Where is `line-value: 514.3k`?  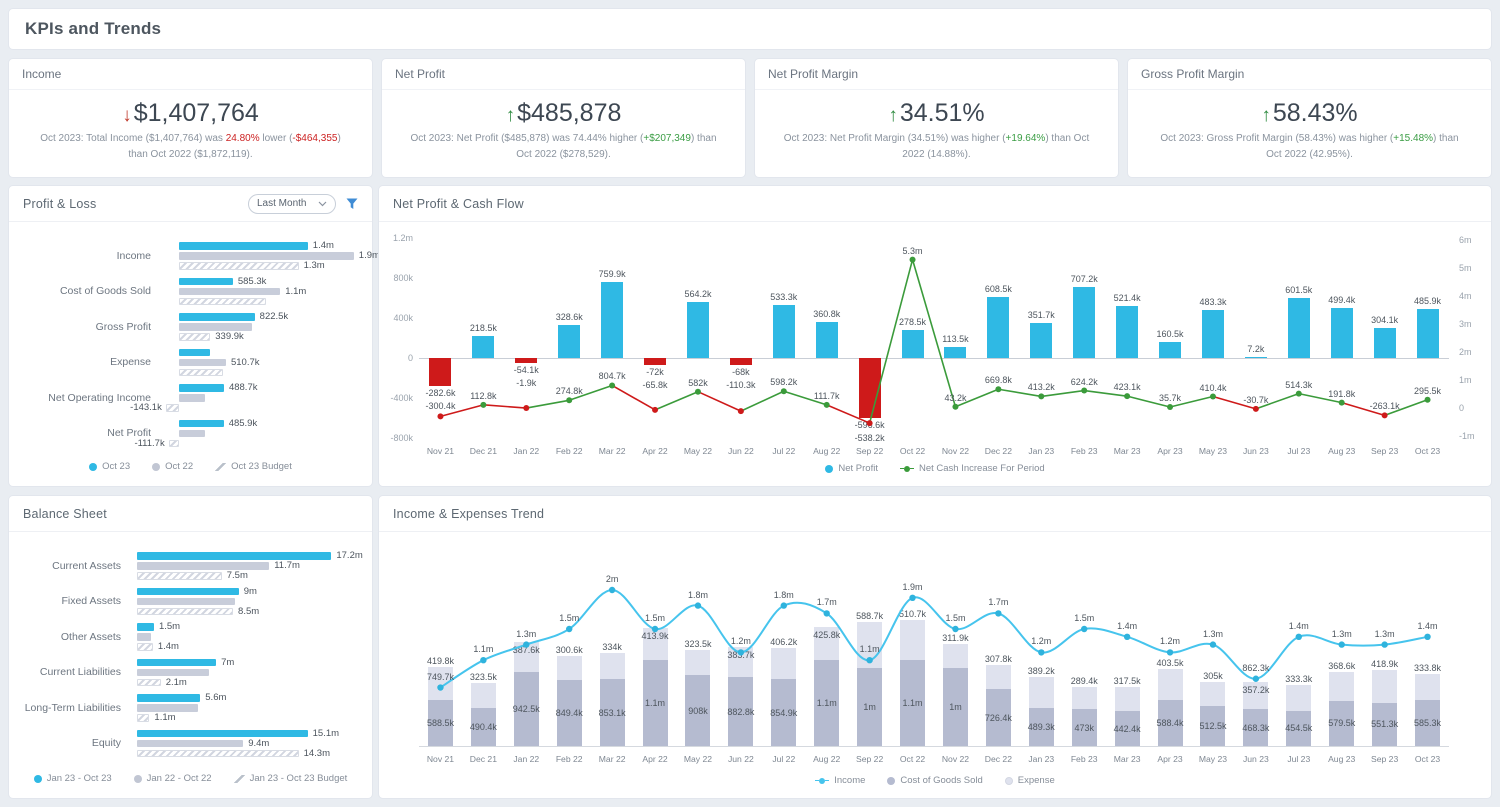 line-value: 514.3k is located at coordinates (1299, 384).